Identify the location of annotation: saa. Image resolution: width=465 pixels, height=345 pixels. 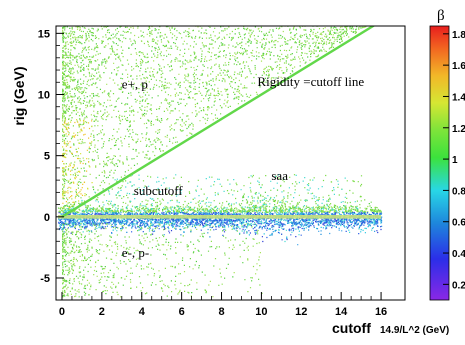
(279, 175).